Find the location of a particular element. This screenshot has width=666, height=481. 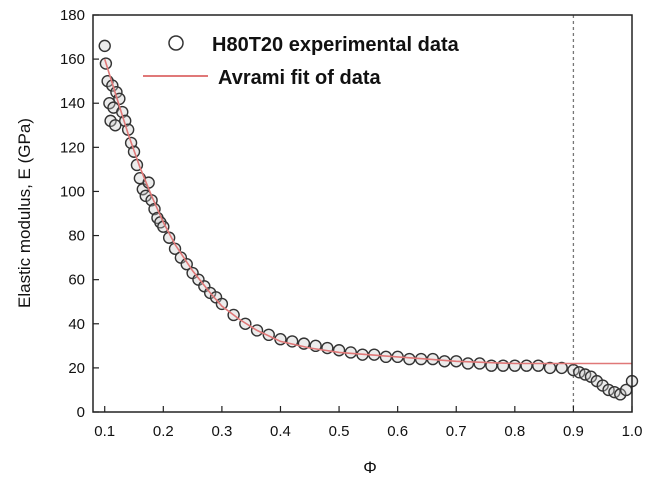

y-tick-label-3: 60 is located at coordinates (76, 280).